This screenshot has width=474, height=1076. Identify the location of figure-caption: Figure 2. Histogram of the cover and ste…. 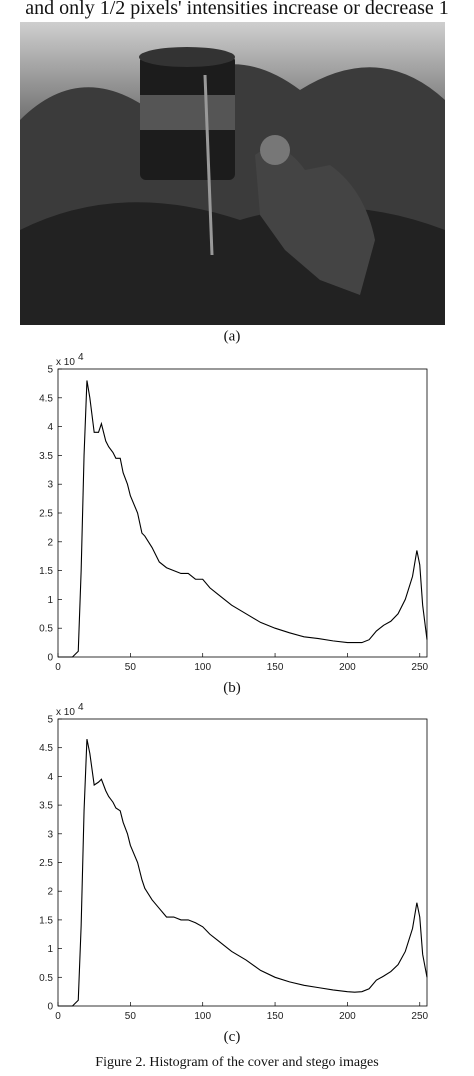
(236, 1062).